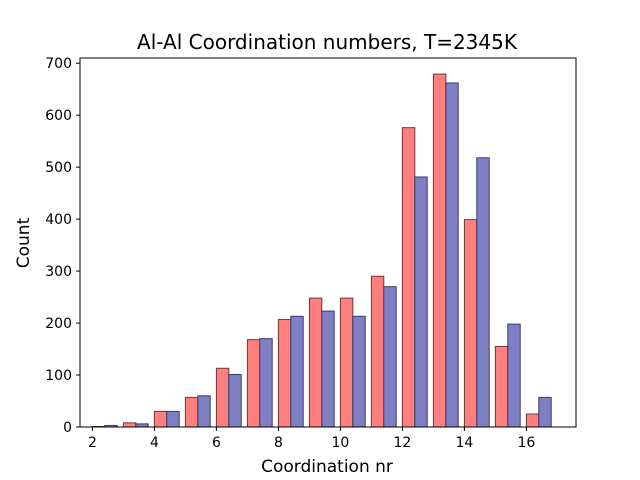  I want to click on y-tick-label: 200, so click(58, 324).